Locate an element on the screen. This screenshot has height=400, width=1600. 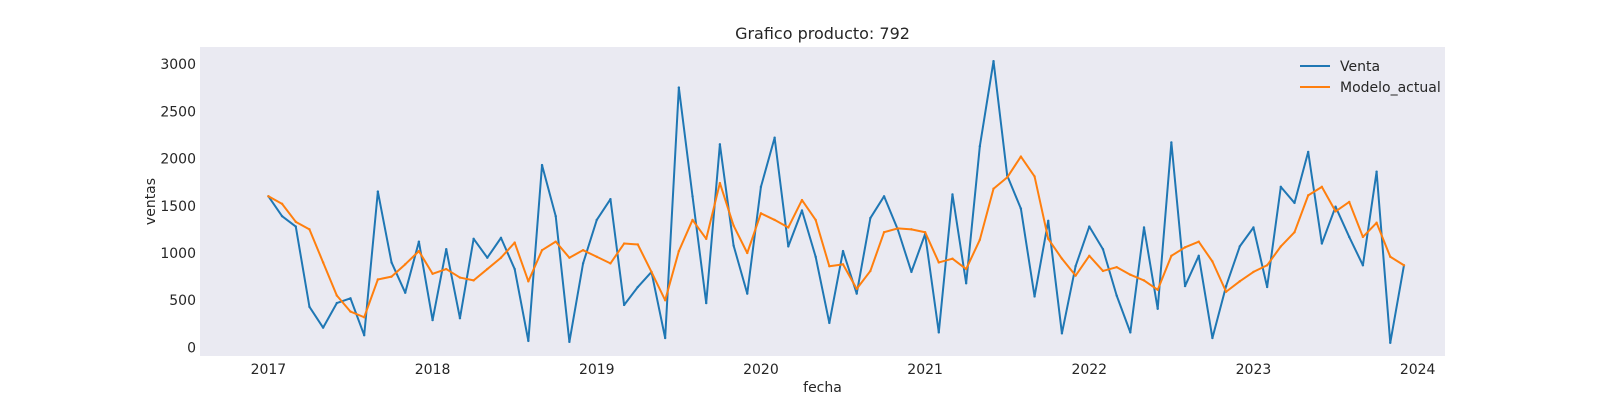
legend-label: Modelo_actual is located at coordinates (1390, 88).